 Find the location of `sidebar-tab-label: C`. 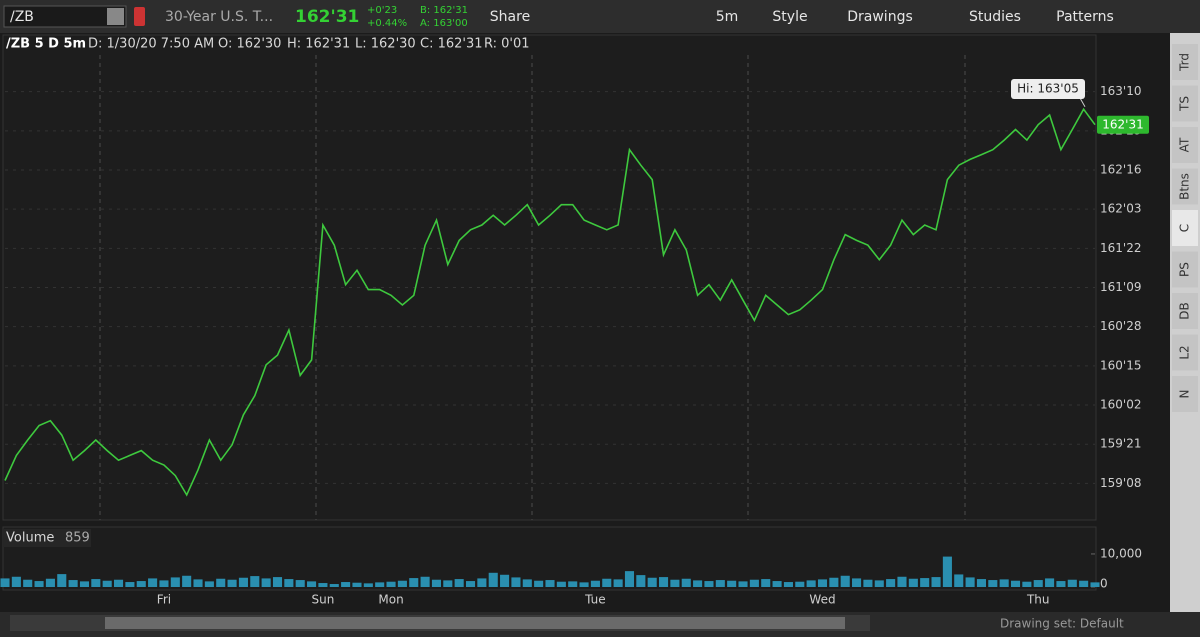

sidebar-tab-label: C is located at coordinates (1185, 228).